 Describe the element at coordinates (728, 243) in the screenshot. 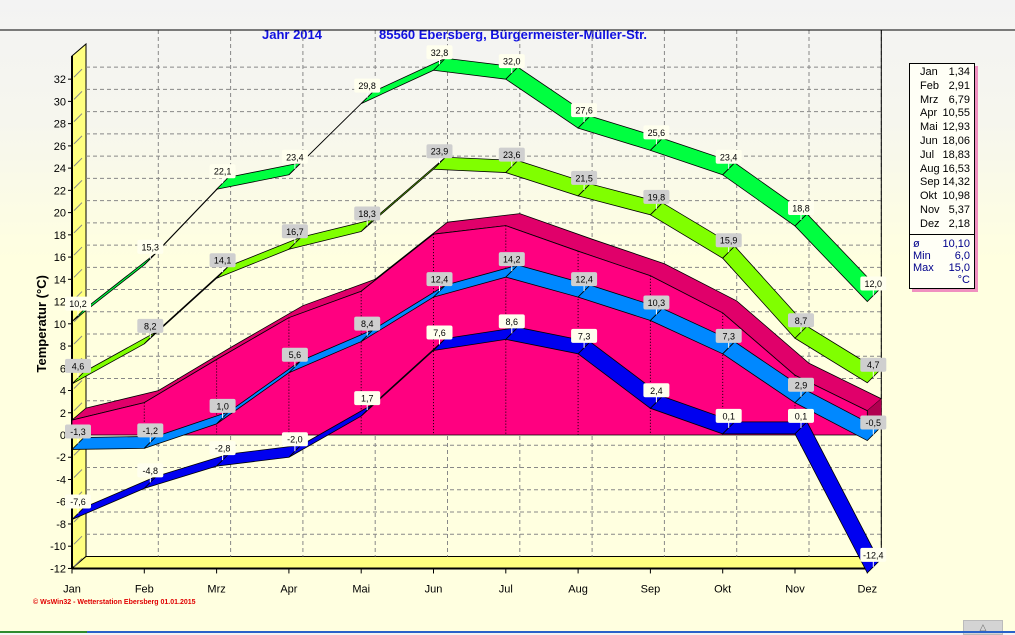

I see `data-label: 15,9` at that location.